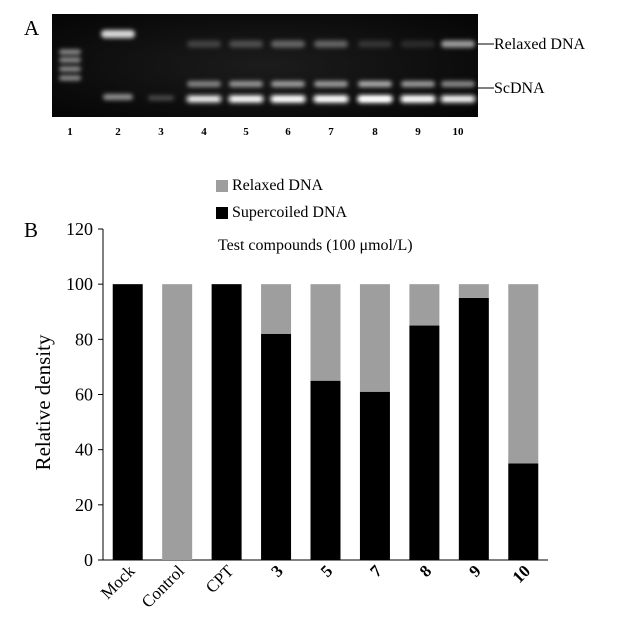 Image resolution: width=626 pixels, height=633 pixels. Describe the element at coordinates (458, 132) in the screenshot. I see `lane-number: 10` at that location.